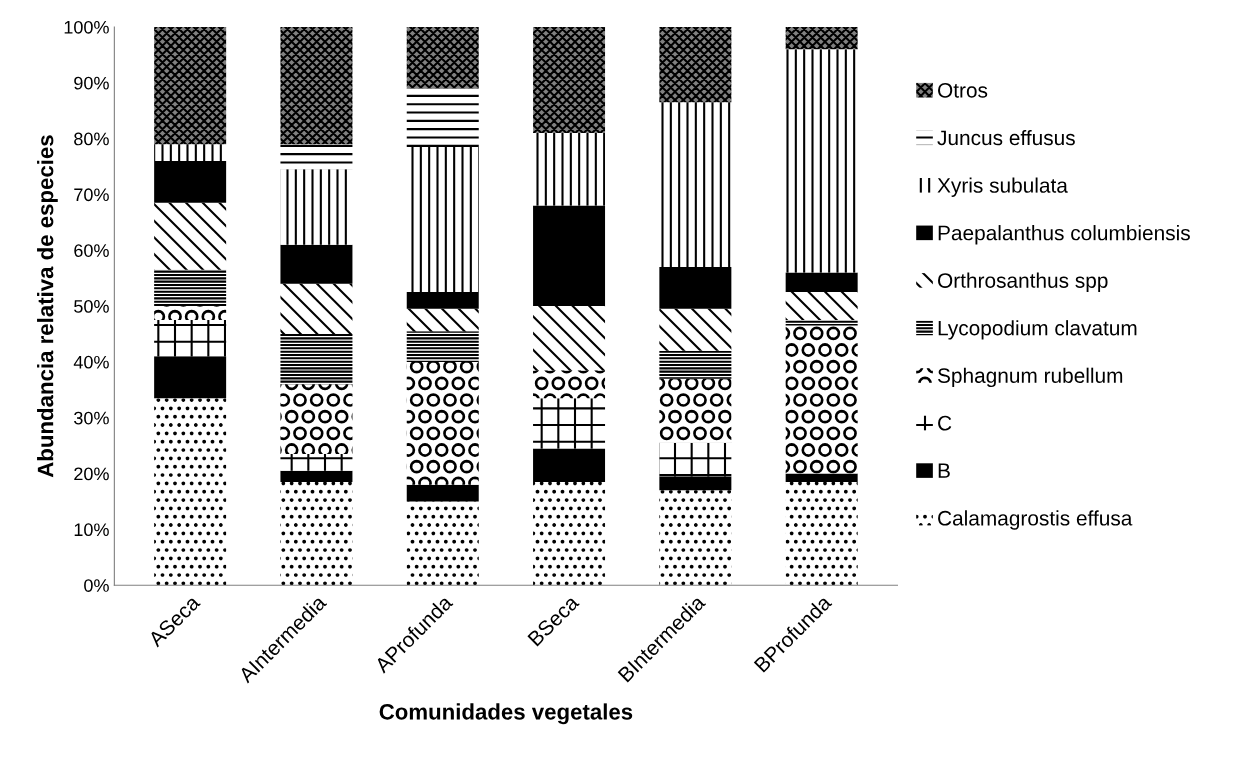 The height and width of the screenshot is (770, 1243). I want to click on y-tick-label: 30%, so click(91, 418).